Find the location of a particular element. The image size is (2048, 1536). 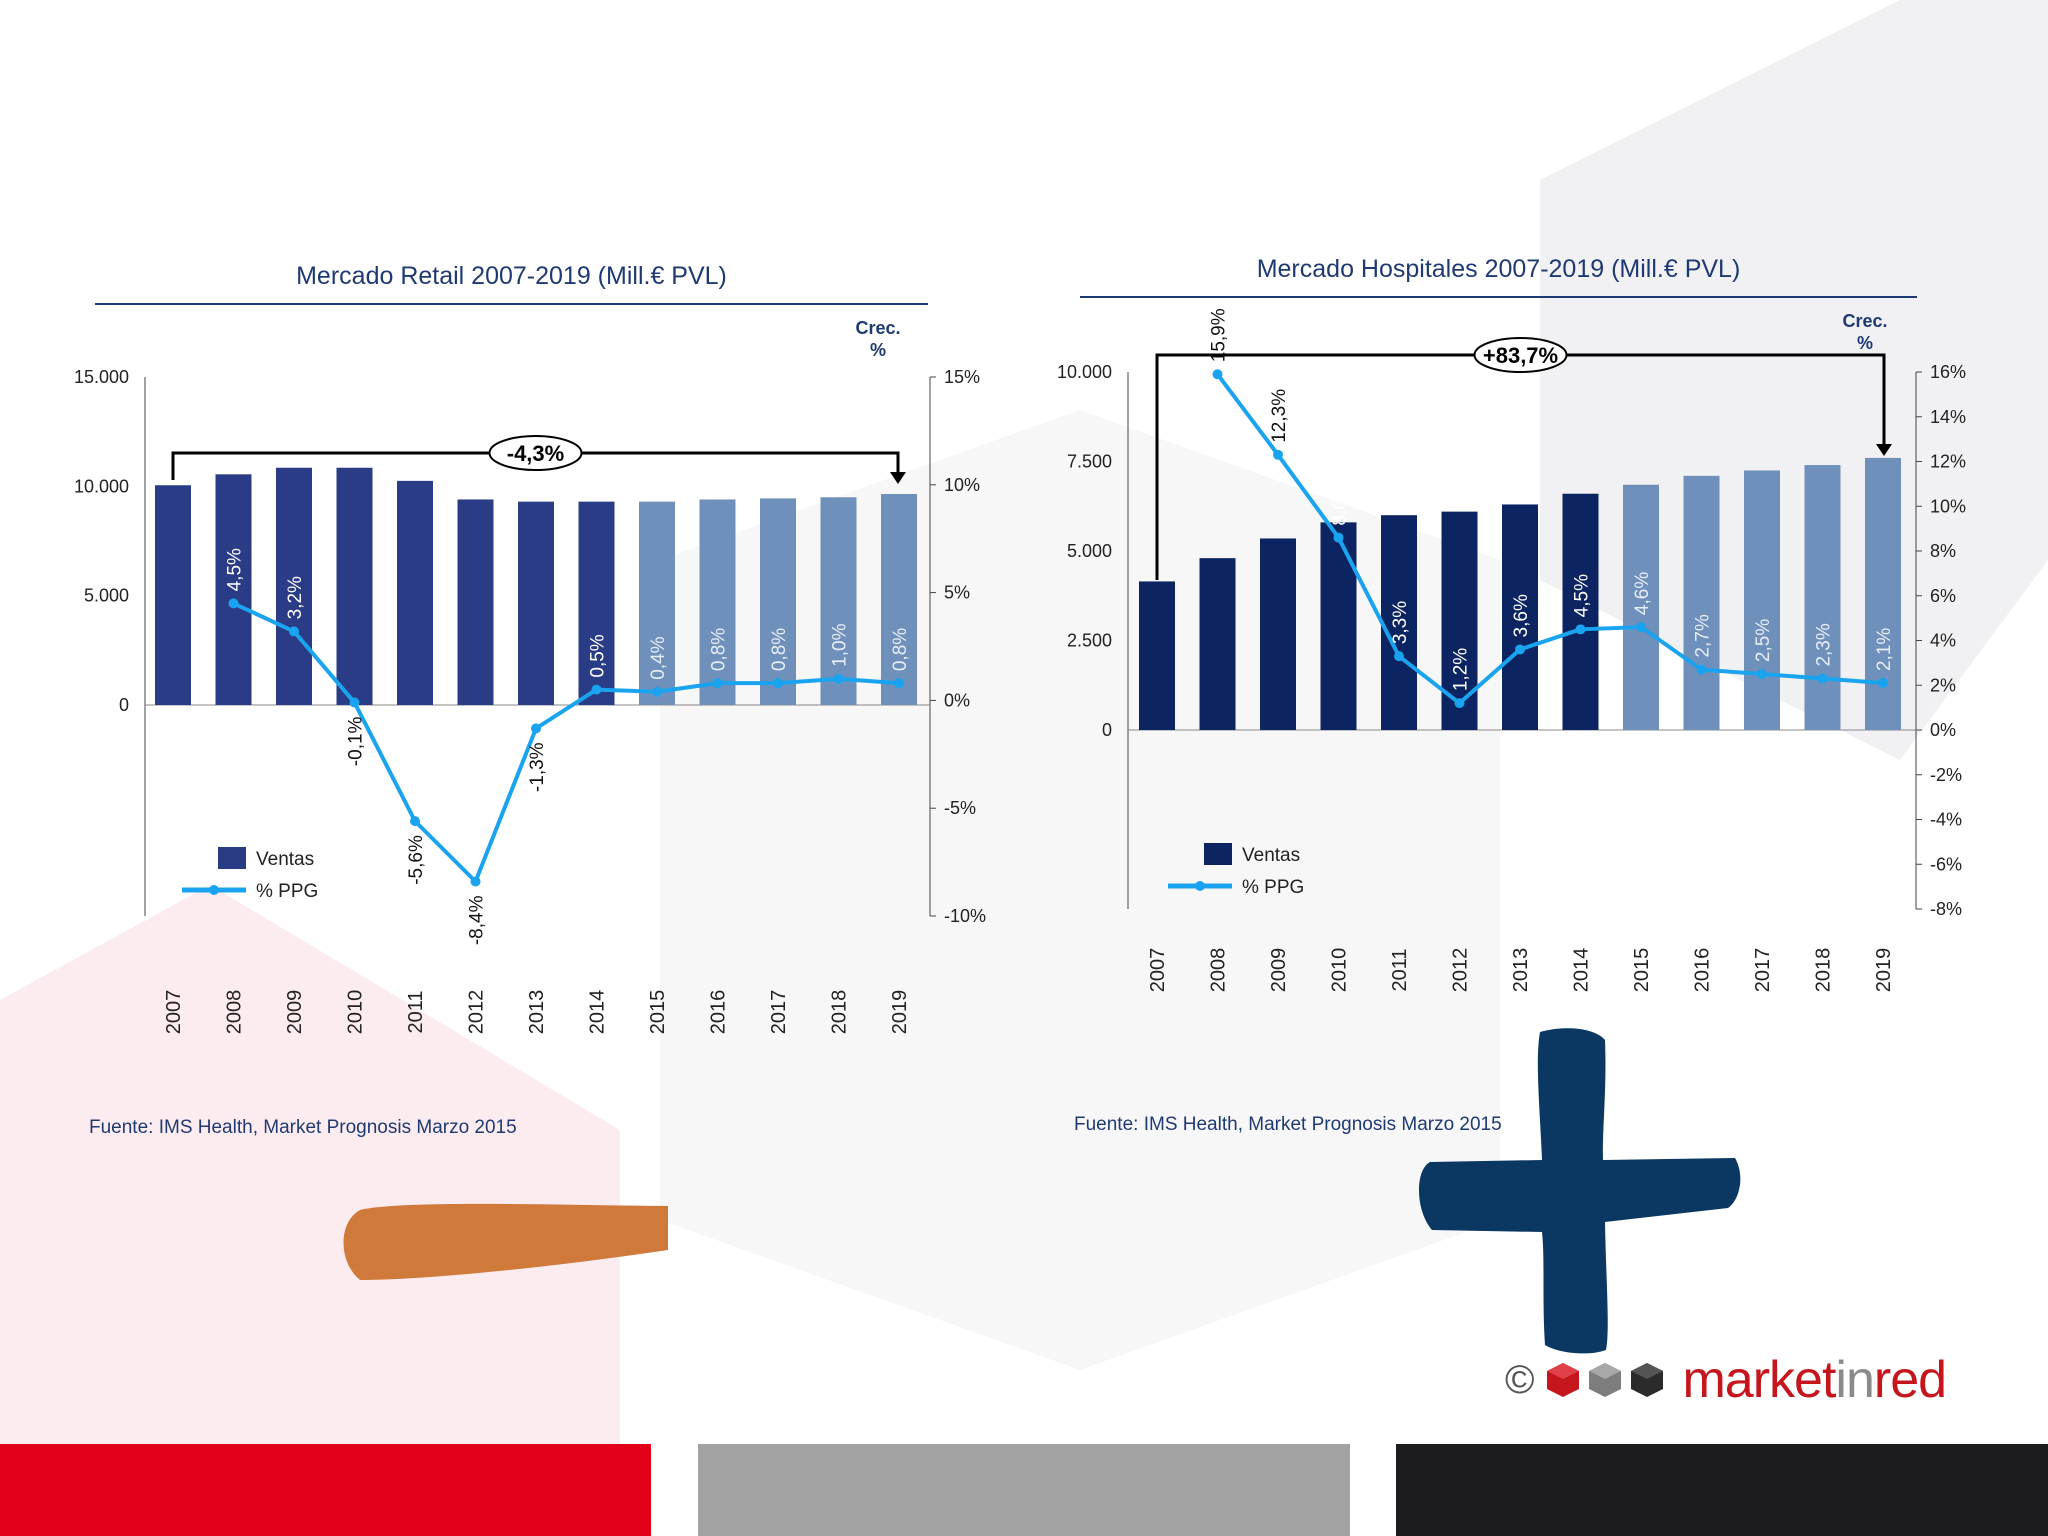

retail-ppg-label-2014: 0,5% is located at coordinates (598, 655).